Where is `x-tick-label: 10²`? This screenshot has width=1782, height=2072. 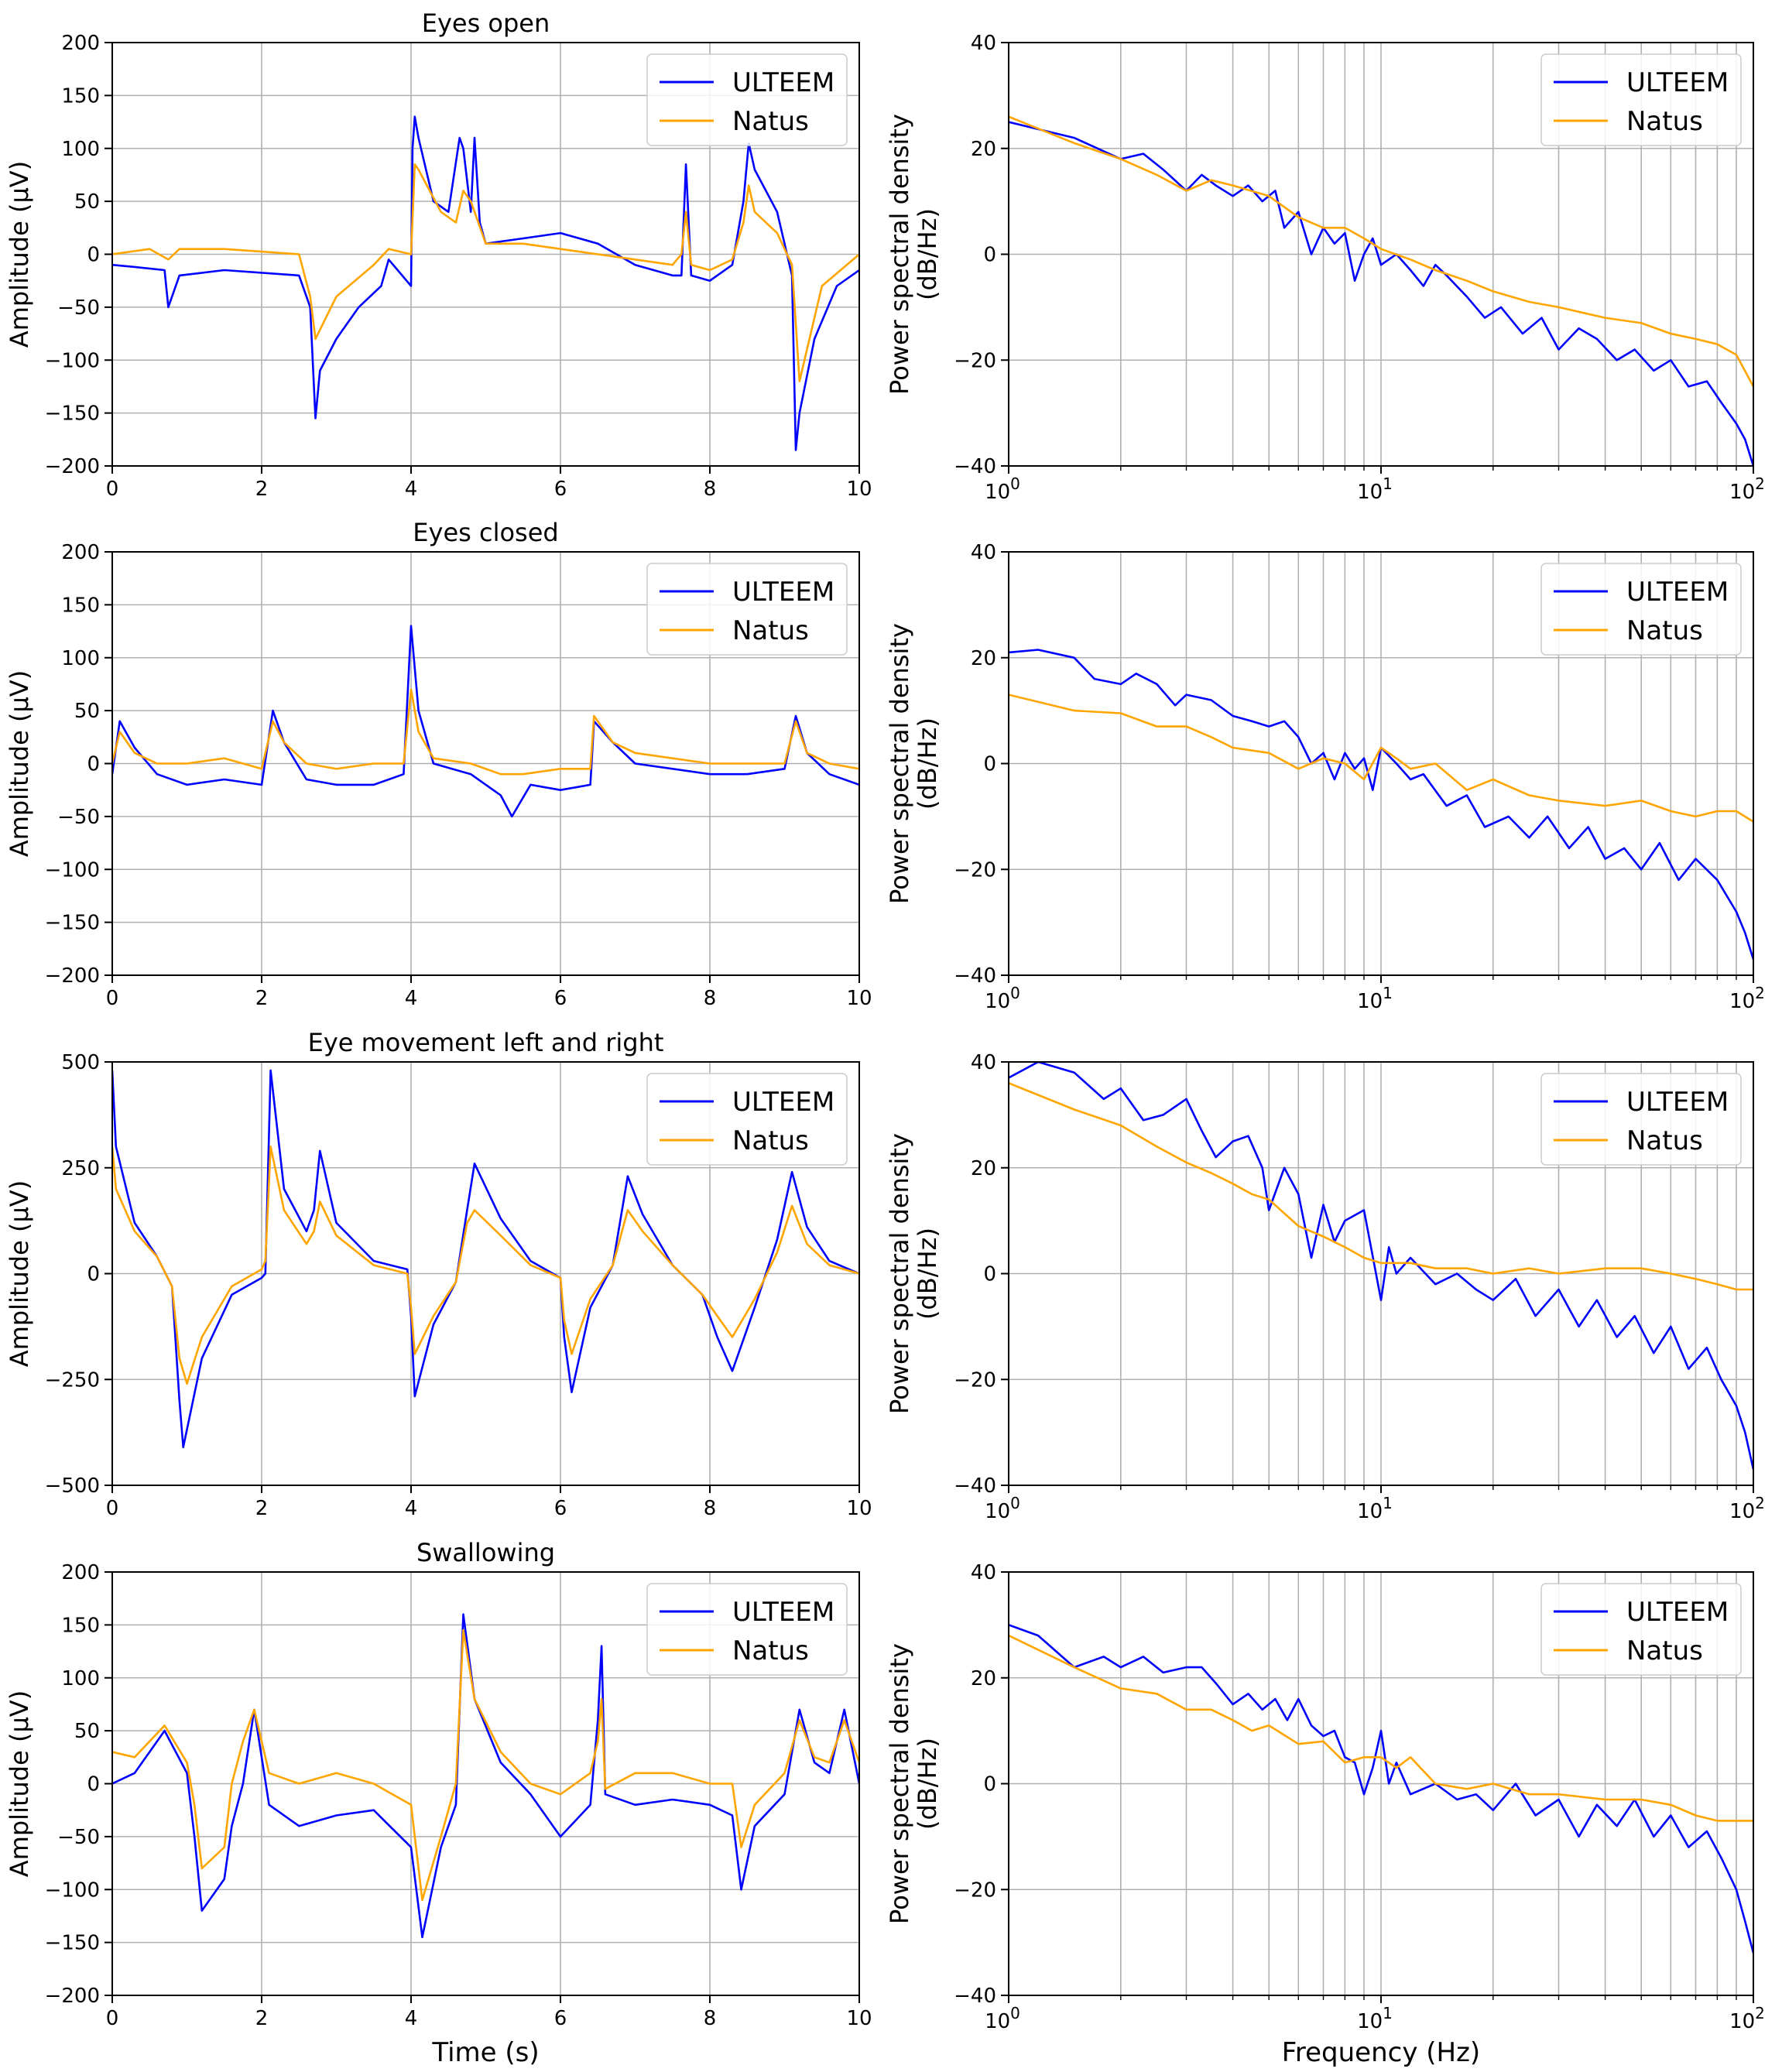
x-tick-label: 10² is located at coordinates (1747, 2018).